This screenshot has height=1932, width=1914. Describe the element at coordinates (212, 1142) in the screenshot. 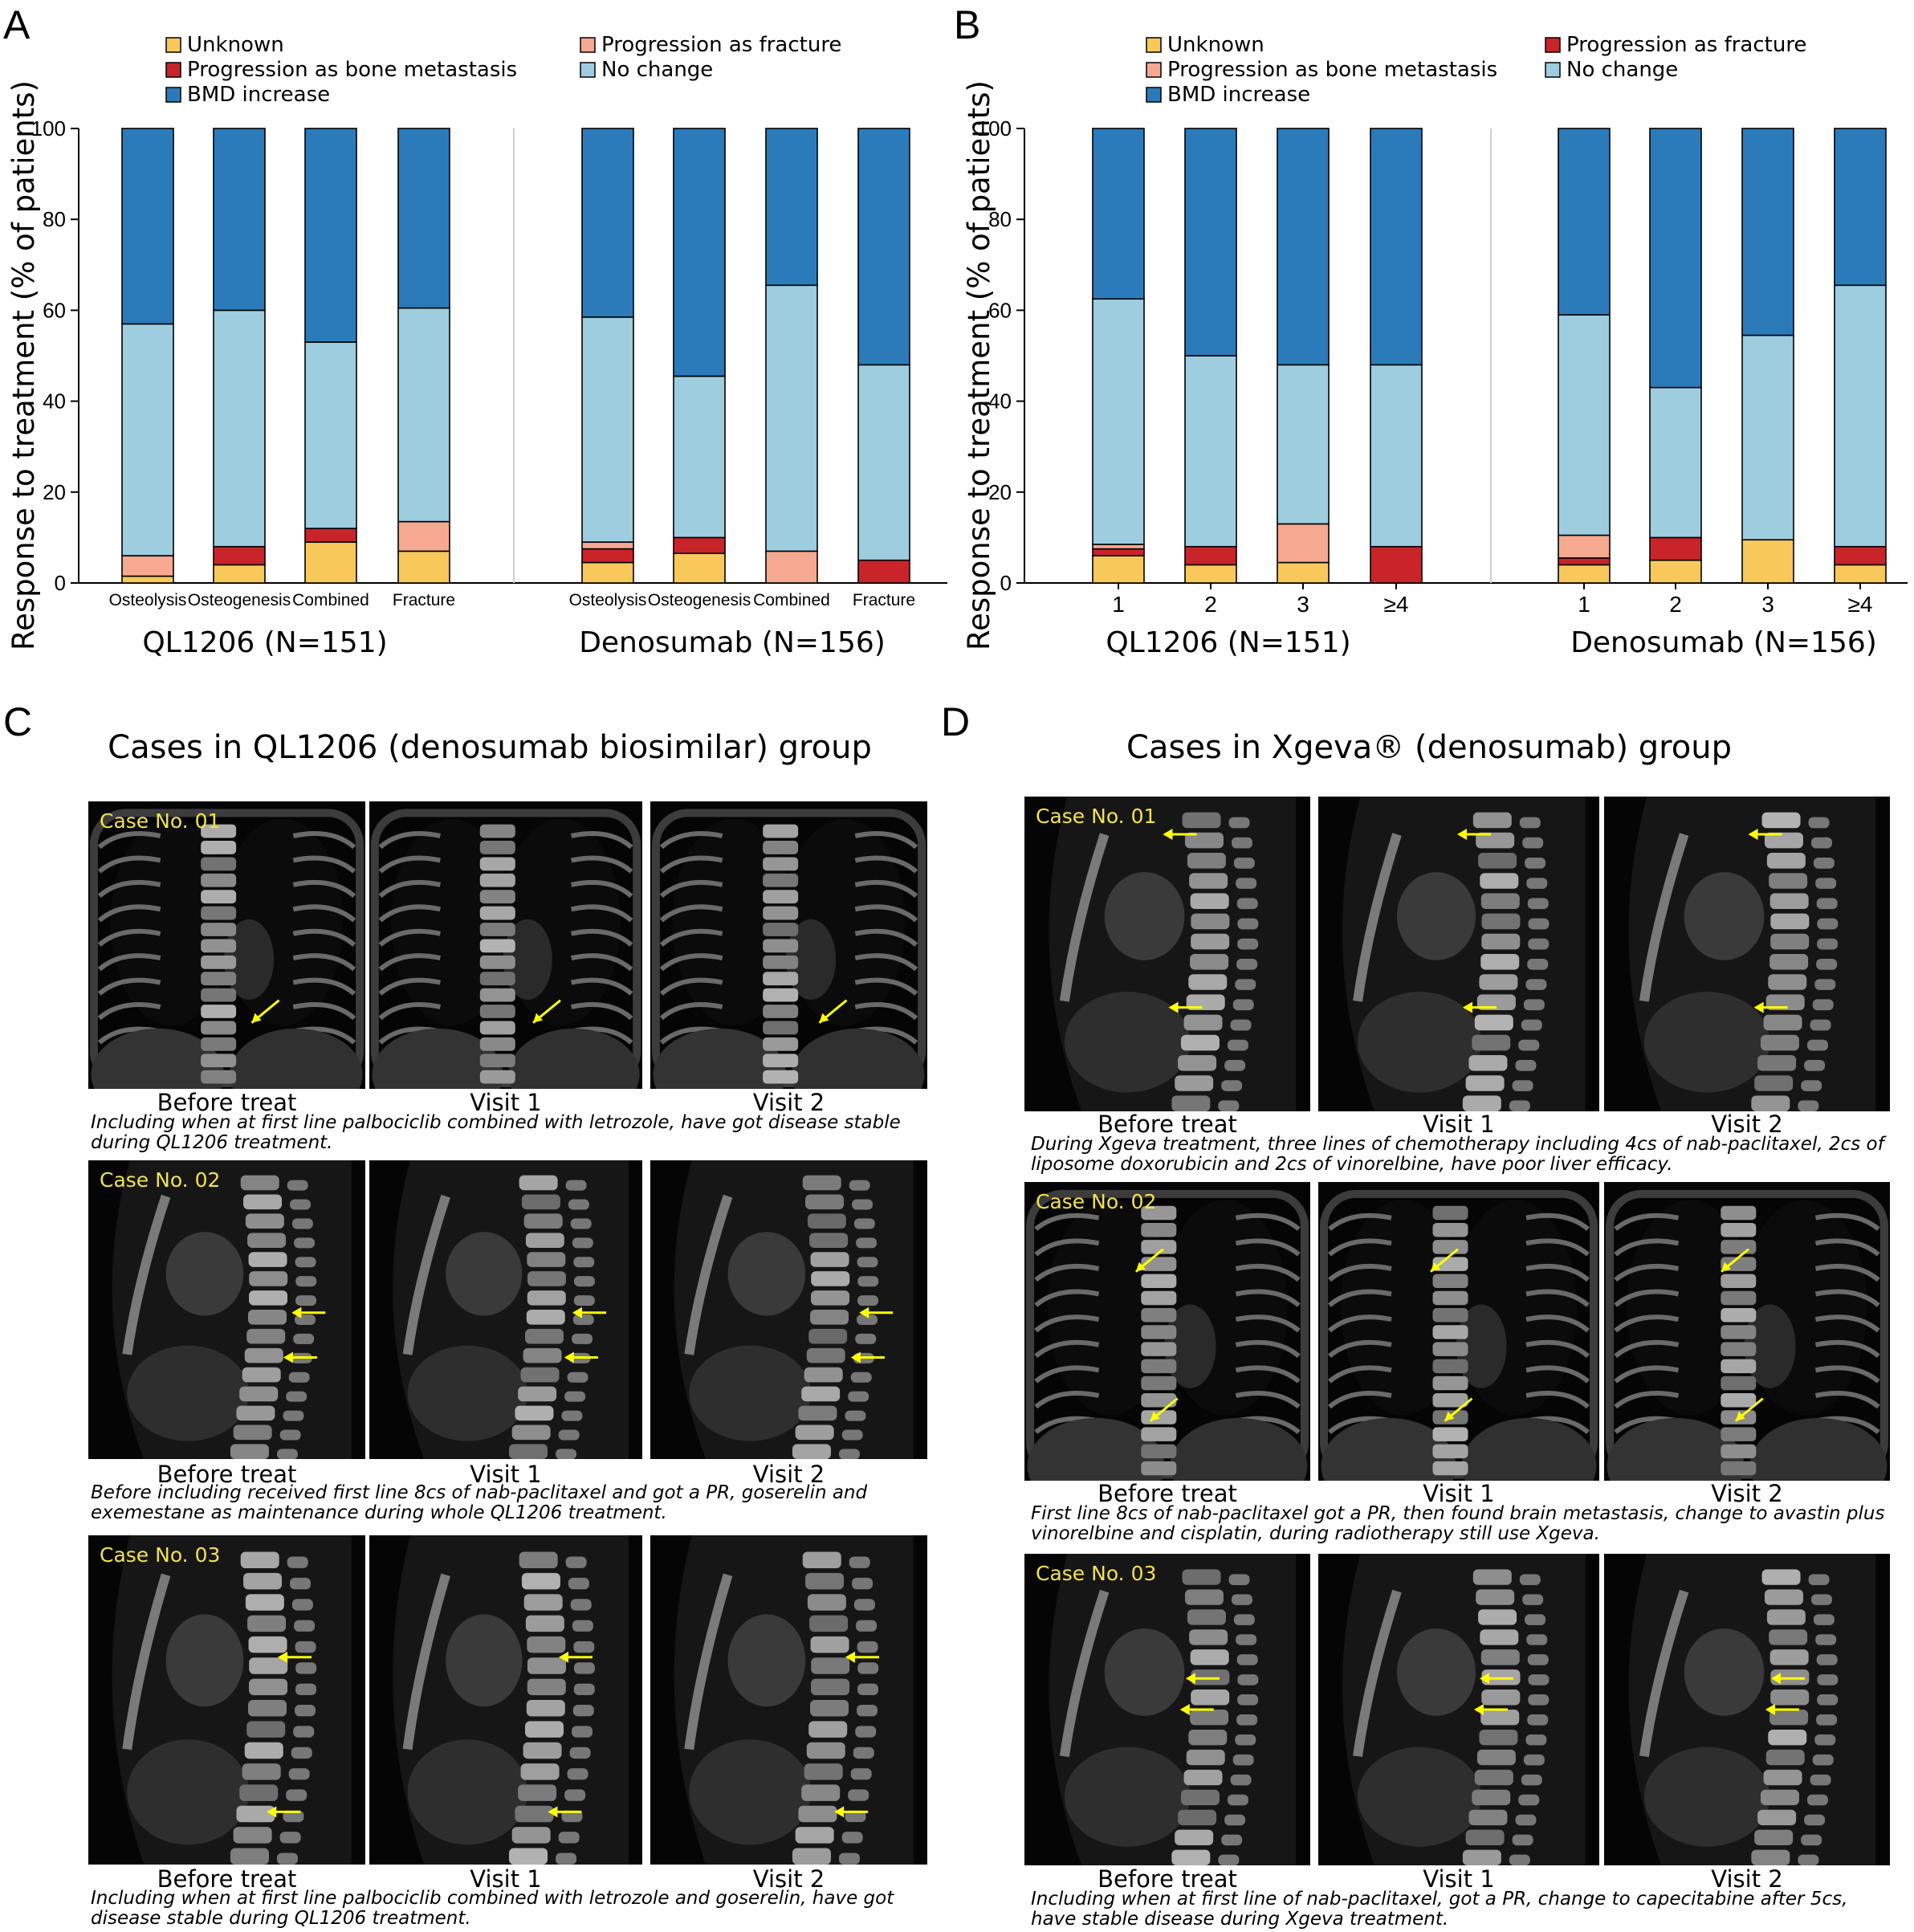

I see `case-description: during QL1206 treatment.` at that location.